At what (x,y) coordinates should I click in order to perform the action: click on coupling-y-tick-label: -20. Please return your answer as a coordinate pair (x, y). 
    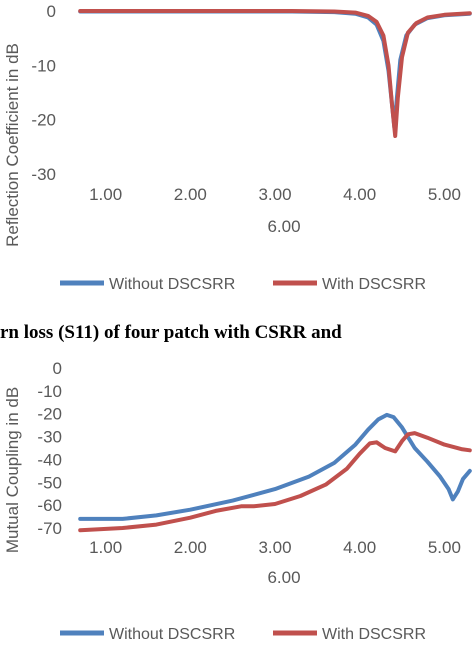
    Looking at the image, I should click on (49, 414).